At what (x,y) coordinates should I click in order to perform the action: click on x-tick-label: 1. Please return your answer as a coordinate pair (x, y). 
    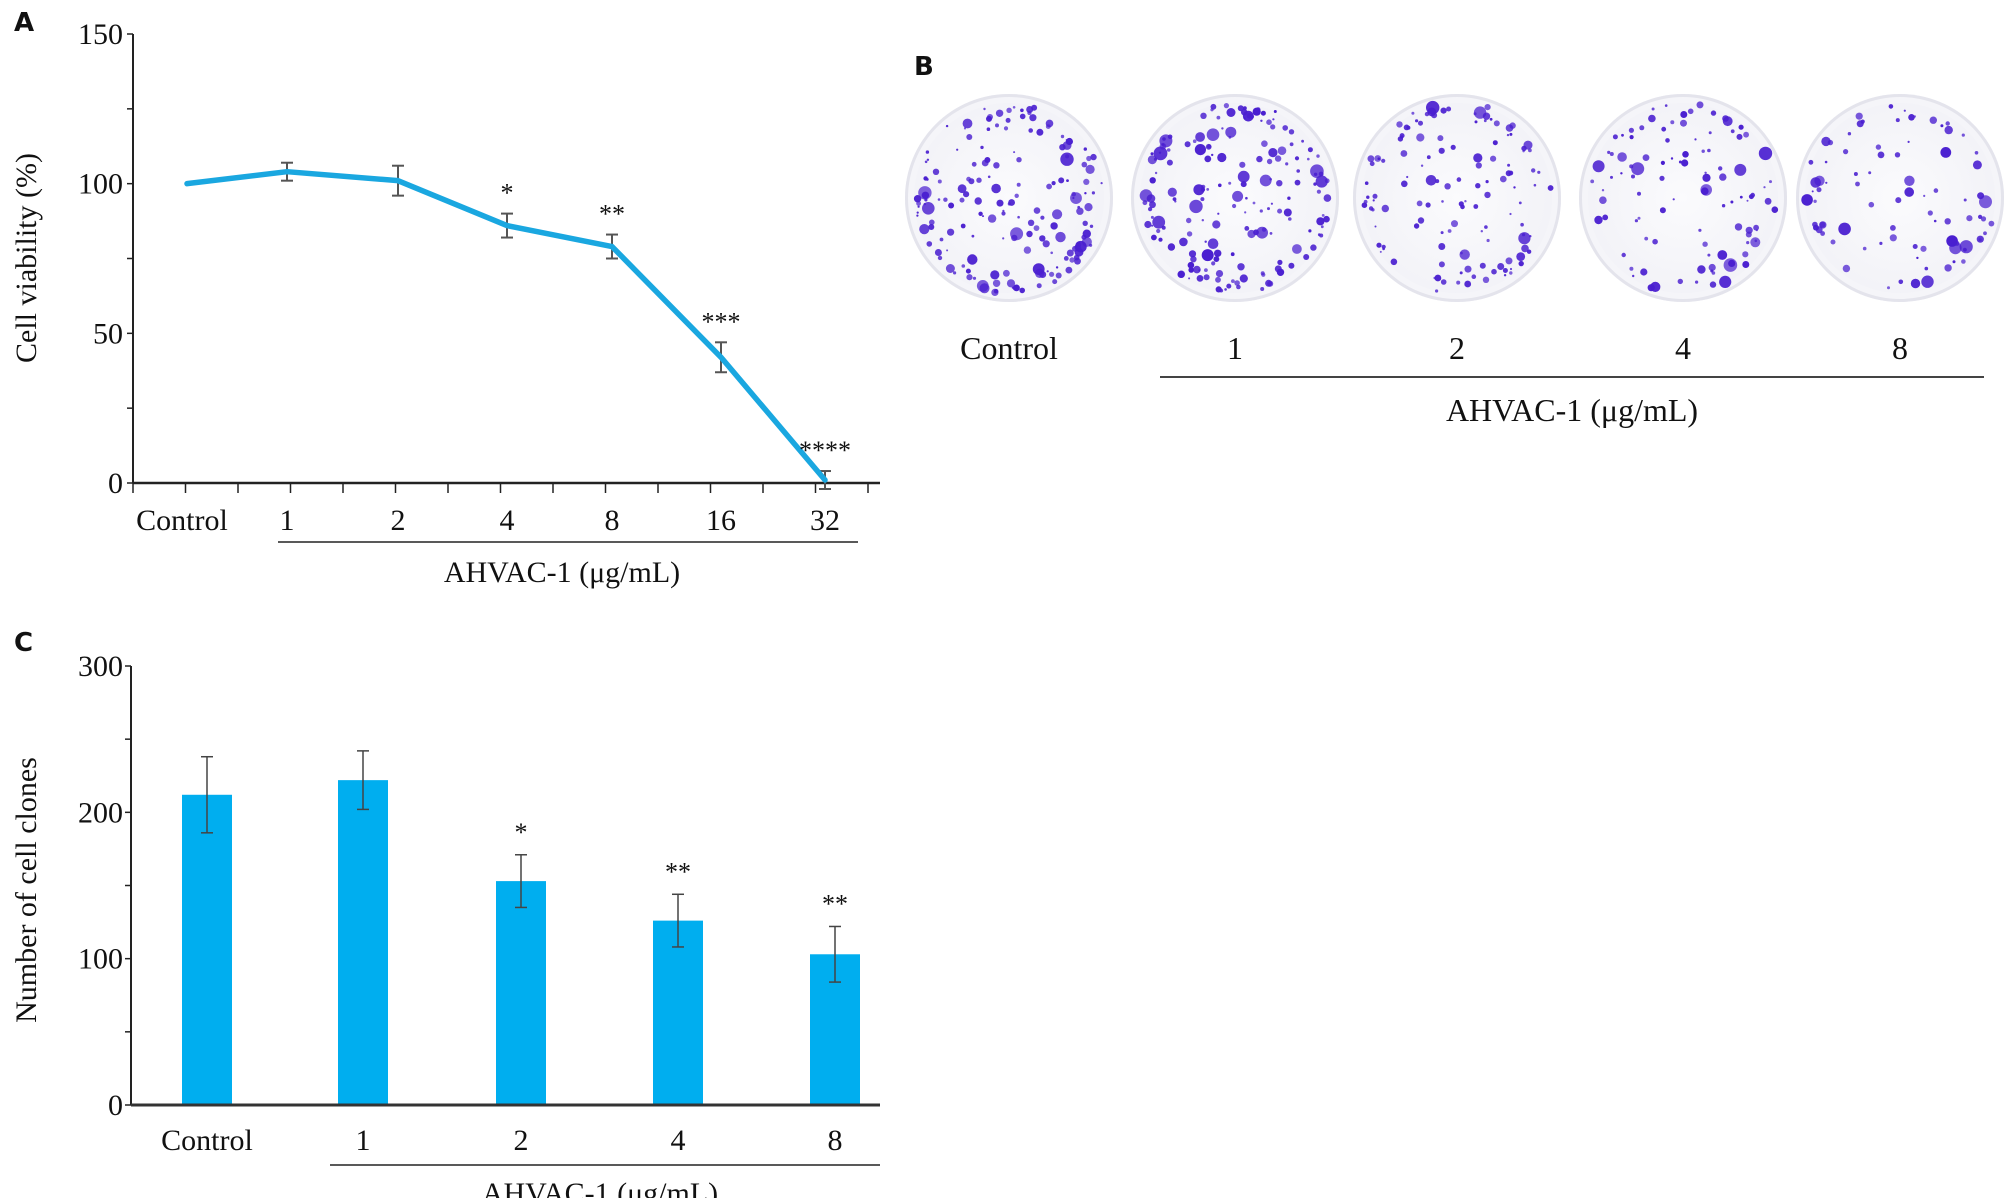
    Looking at the image, I should click on (363, 1140).